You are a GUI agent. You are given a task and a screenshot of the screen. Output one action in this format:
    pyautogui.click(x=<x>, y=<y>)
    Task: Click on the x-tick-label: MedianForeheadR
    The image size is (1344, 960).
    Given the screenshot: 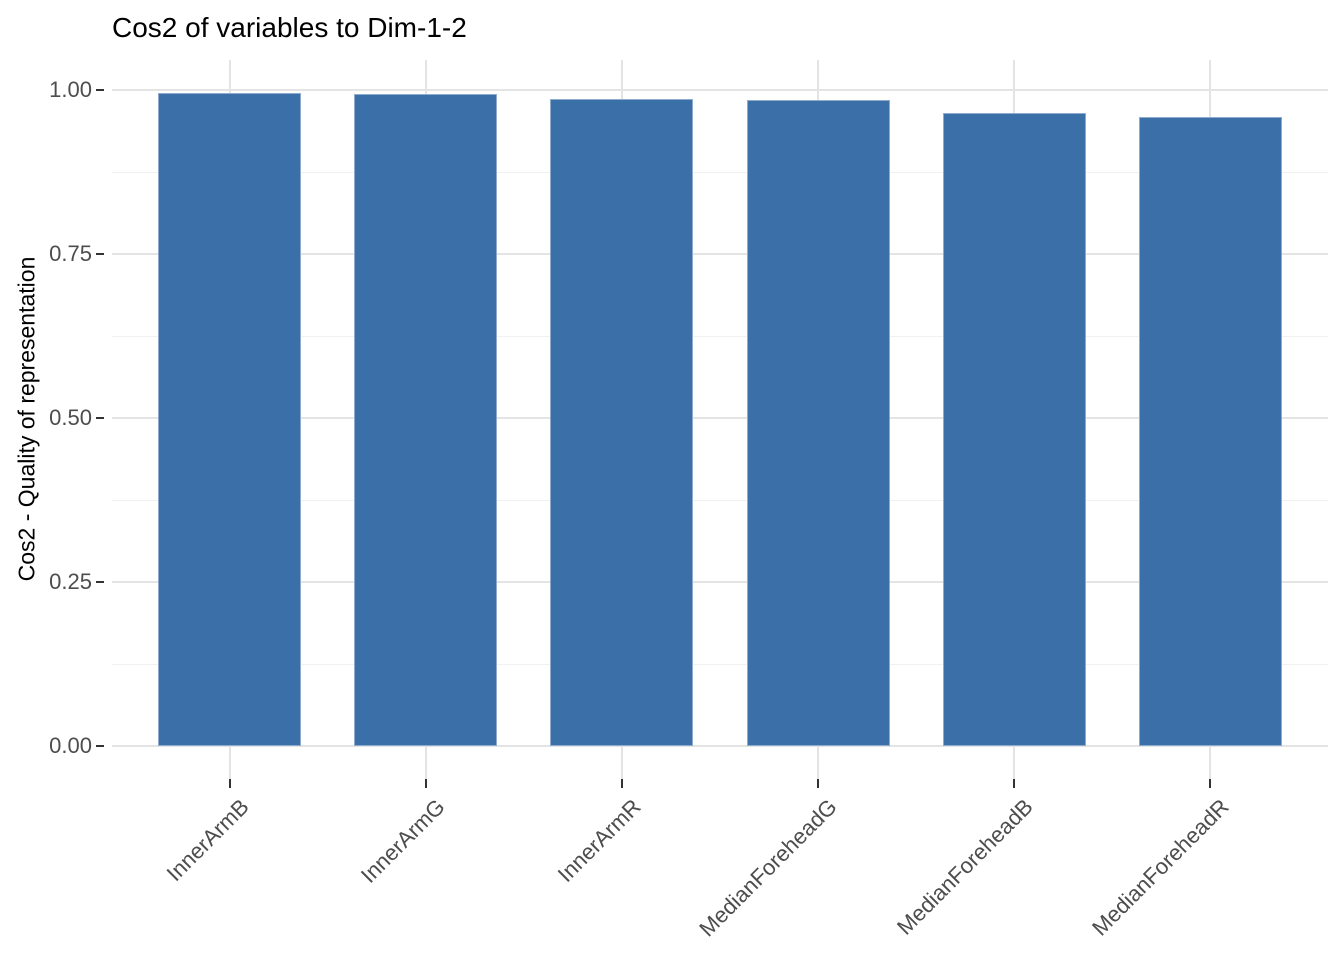 What is the action you would take?
    pyautogui.click(x=1160, y=867)
    